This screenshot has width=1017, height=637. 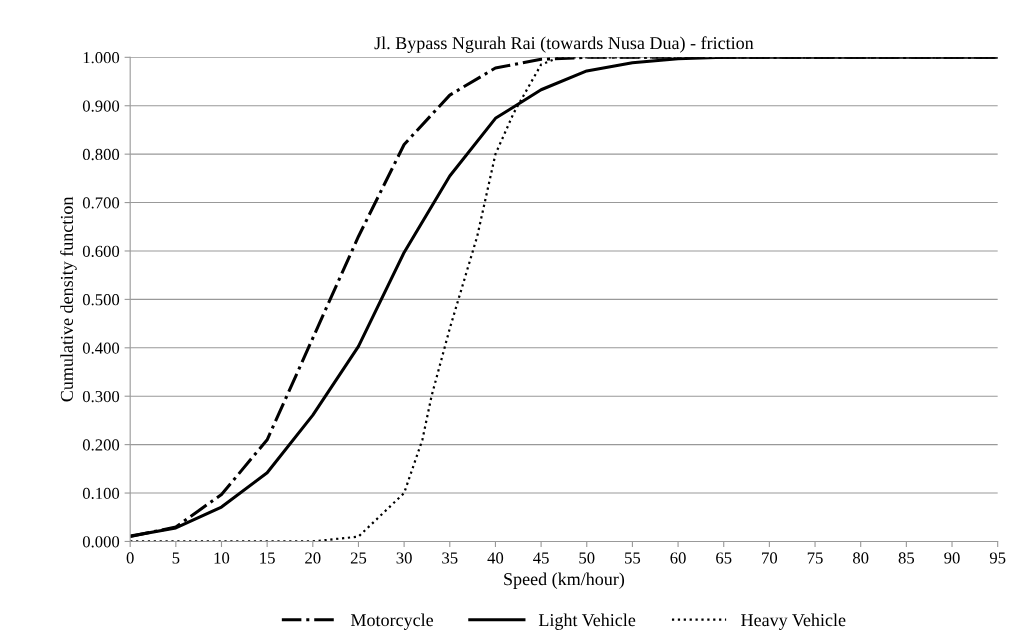 I want to click on x-tick-label: 50, so click(x=587, y=558).